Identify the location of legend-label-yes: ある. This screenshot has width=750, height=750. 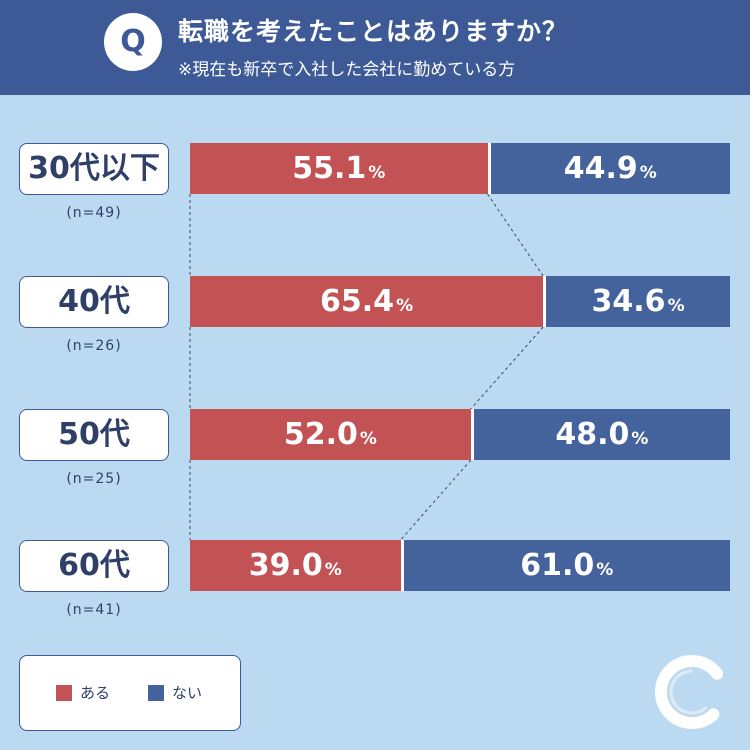
(95, 693).